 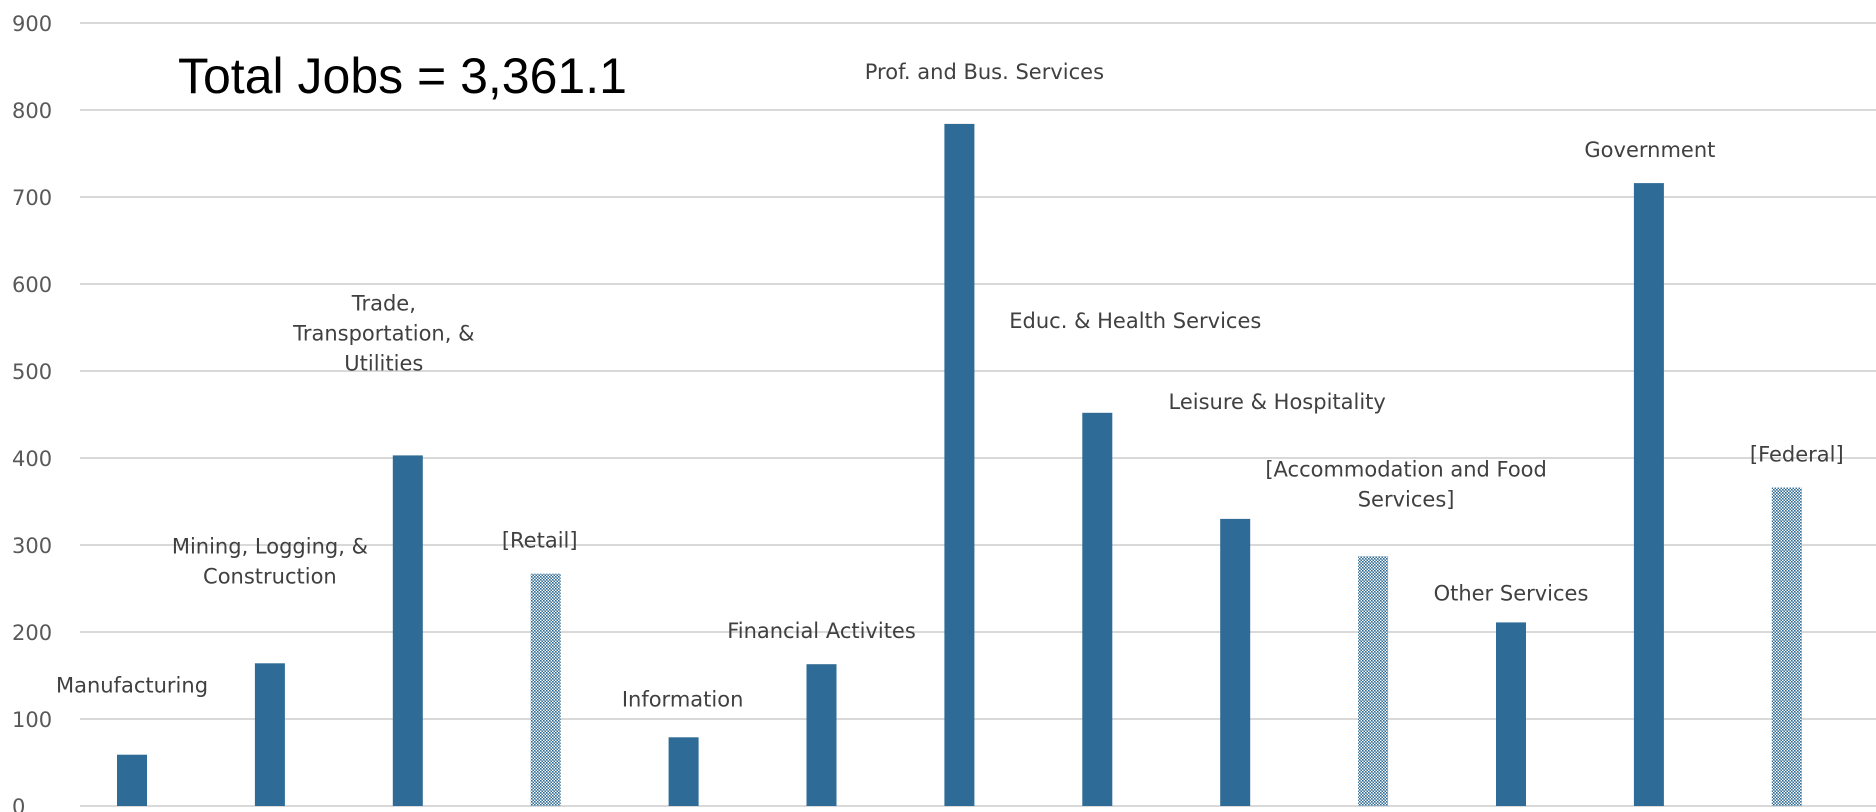 I want to click on y-tick-label: 900, so click(x=32, y=24).